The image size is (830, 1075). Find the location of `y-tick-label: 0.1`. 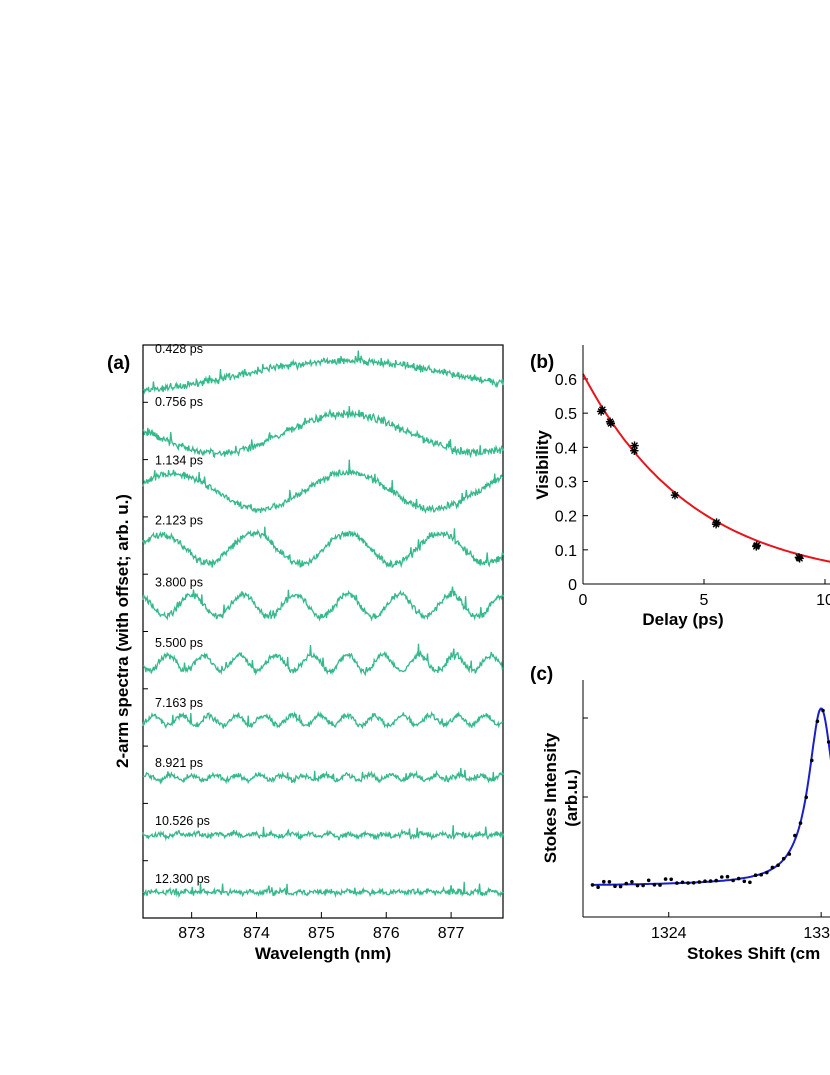

y-tick-label: 0.1 is located at coordinates (566, 551).